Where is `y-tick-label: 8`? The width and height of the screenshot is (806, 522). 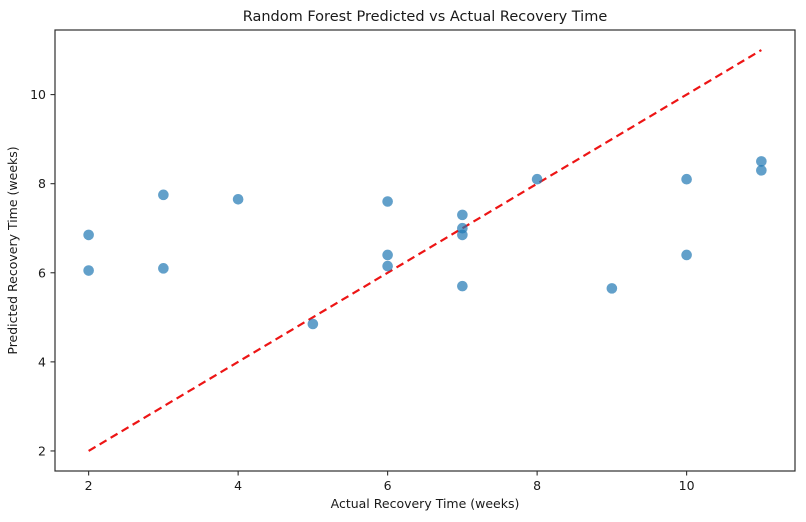
y-tick-label: 8 is located at coordinates (42, 183).